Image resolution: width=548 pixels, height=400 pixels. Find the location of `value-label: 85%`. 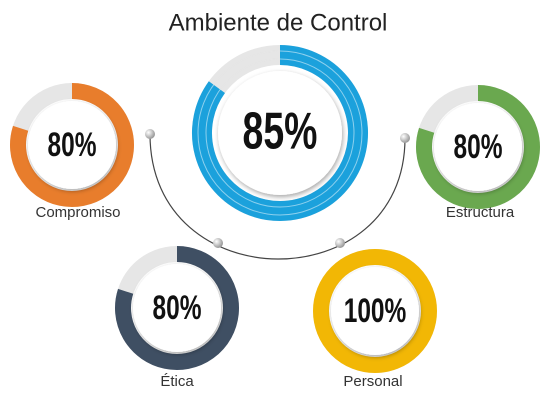

value-label: 85% is located at coordinates (280, 131).